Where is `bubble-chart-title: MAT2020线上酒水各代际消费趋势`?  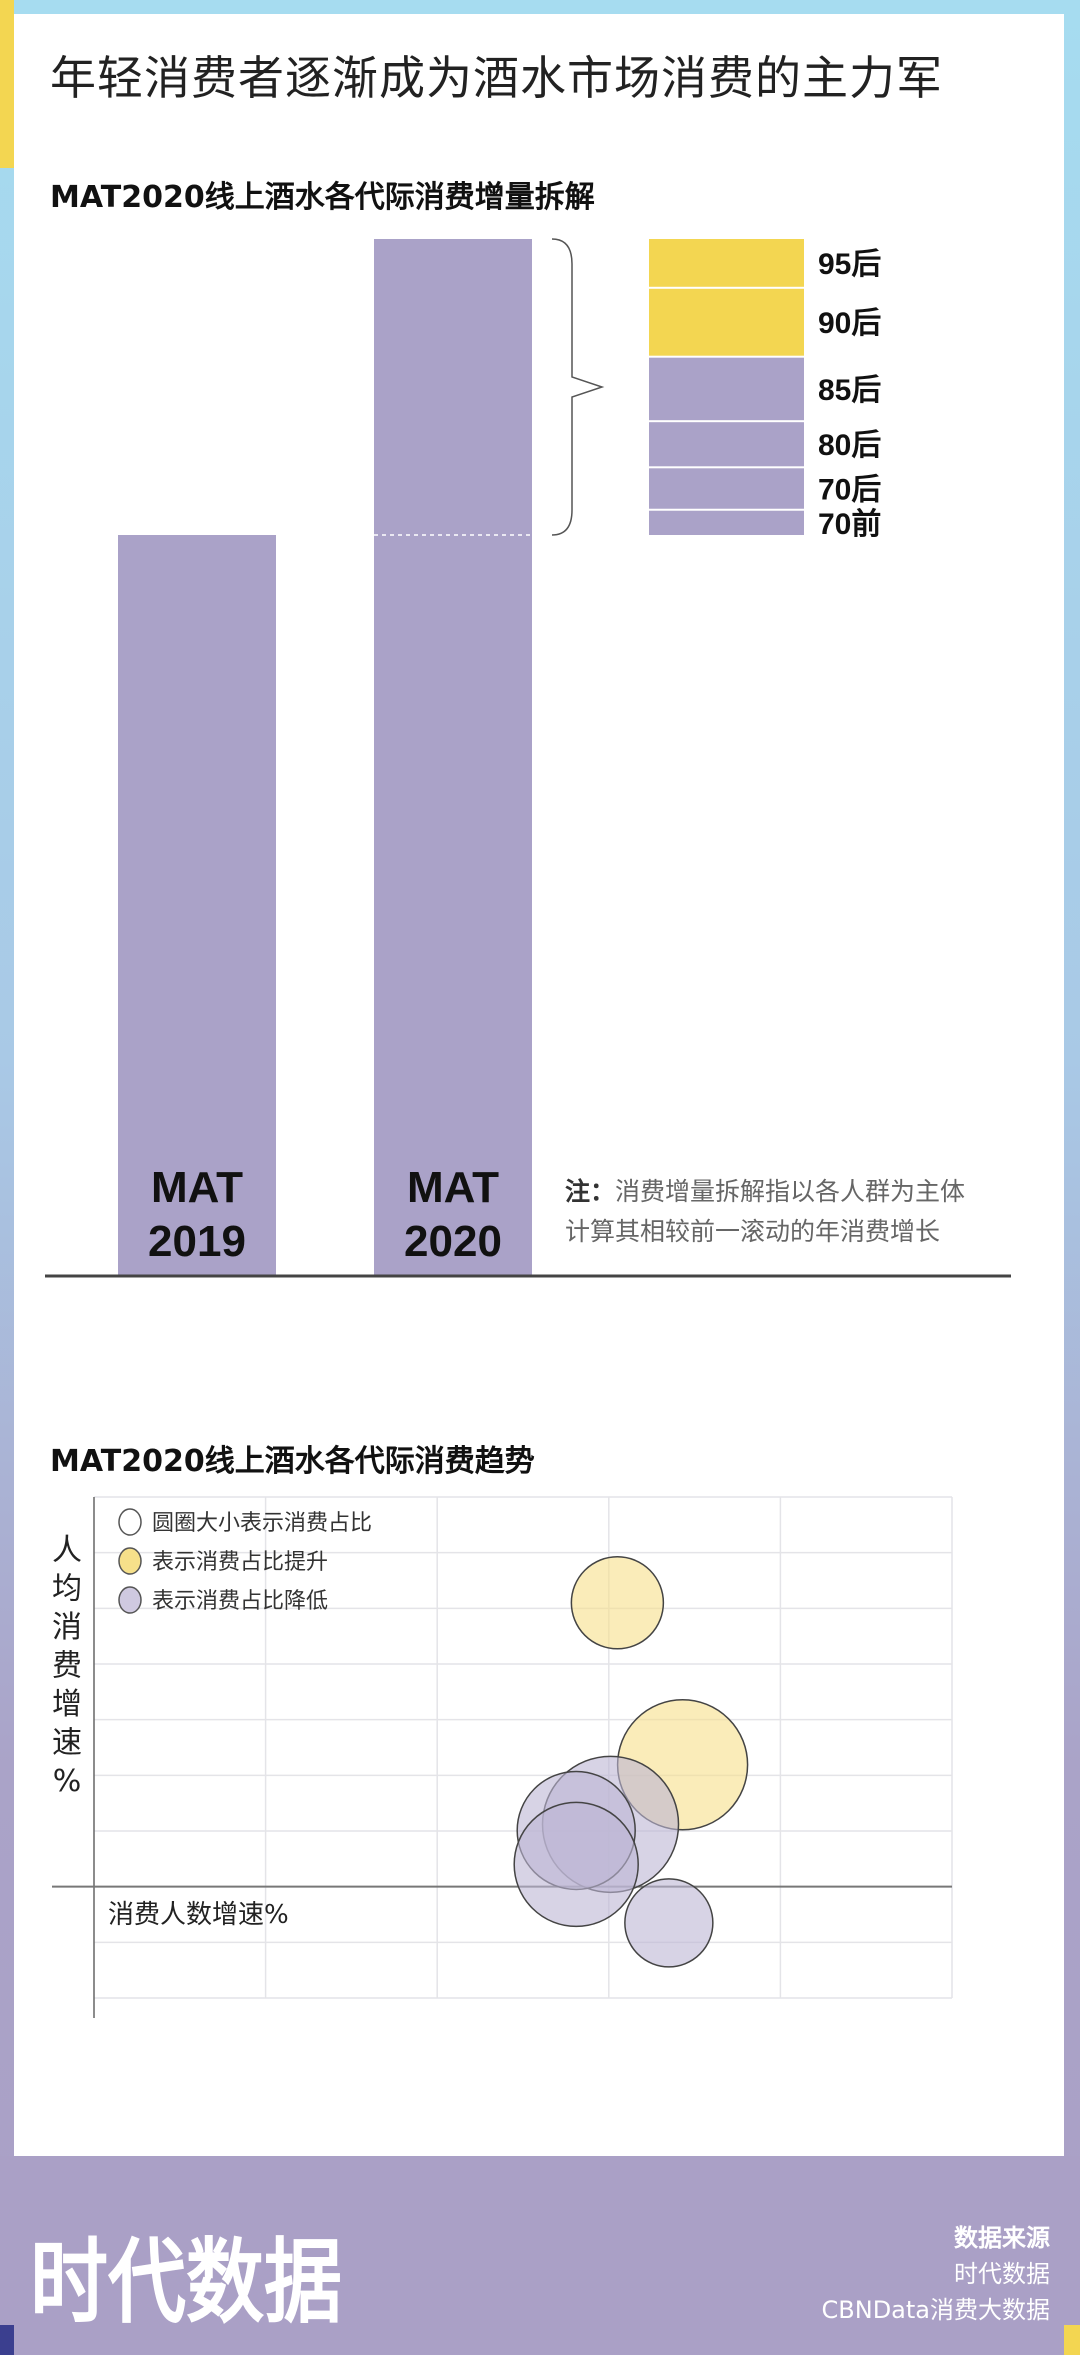 bubble-chart-title: MAT2020线上酒水各代际消费趋势 is located at coordinates (292, 1461).